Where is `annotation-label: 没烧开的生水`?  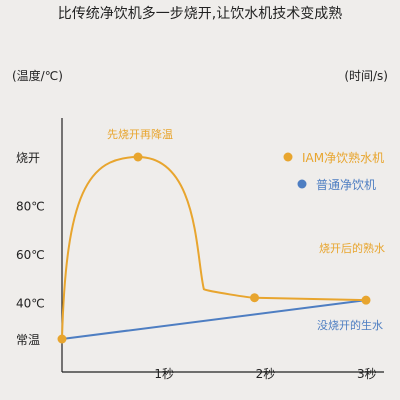 annotation-label: 没烧开的生水 is located at coordinates (350, 325).